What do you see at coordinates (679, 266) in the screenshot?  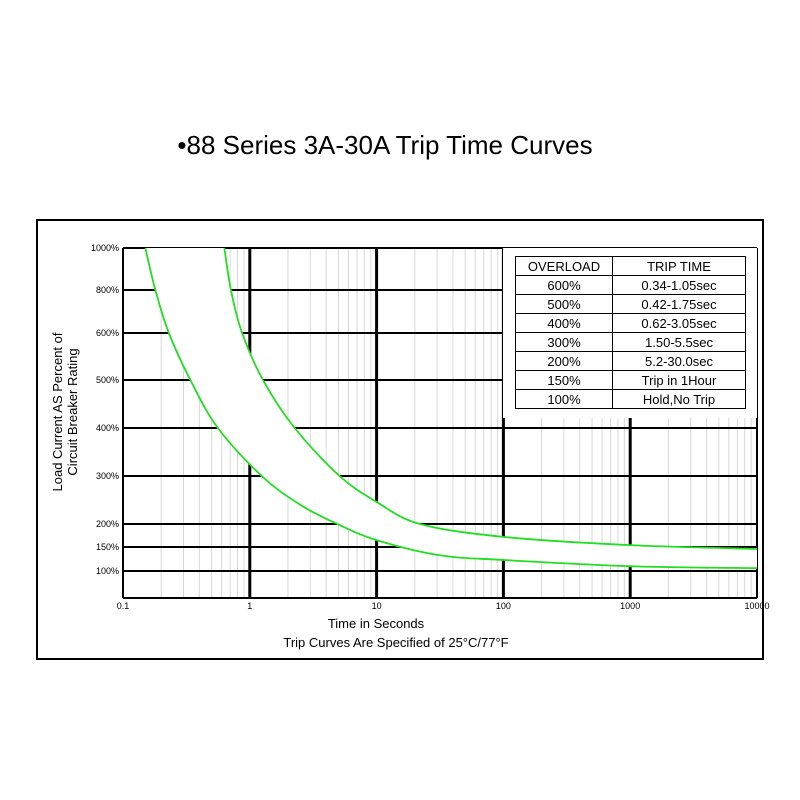 I see `header-trip-time: TRIP TIME` at bounding box center [679, 266].